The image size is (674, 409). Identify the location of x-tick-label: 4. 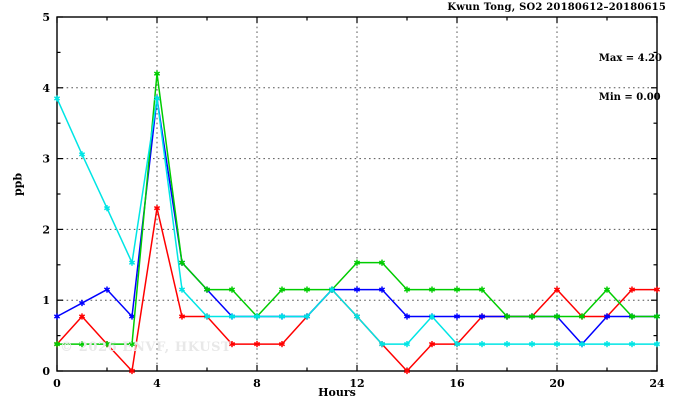
(157, 383).